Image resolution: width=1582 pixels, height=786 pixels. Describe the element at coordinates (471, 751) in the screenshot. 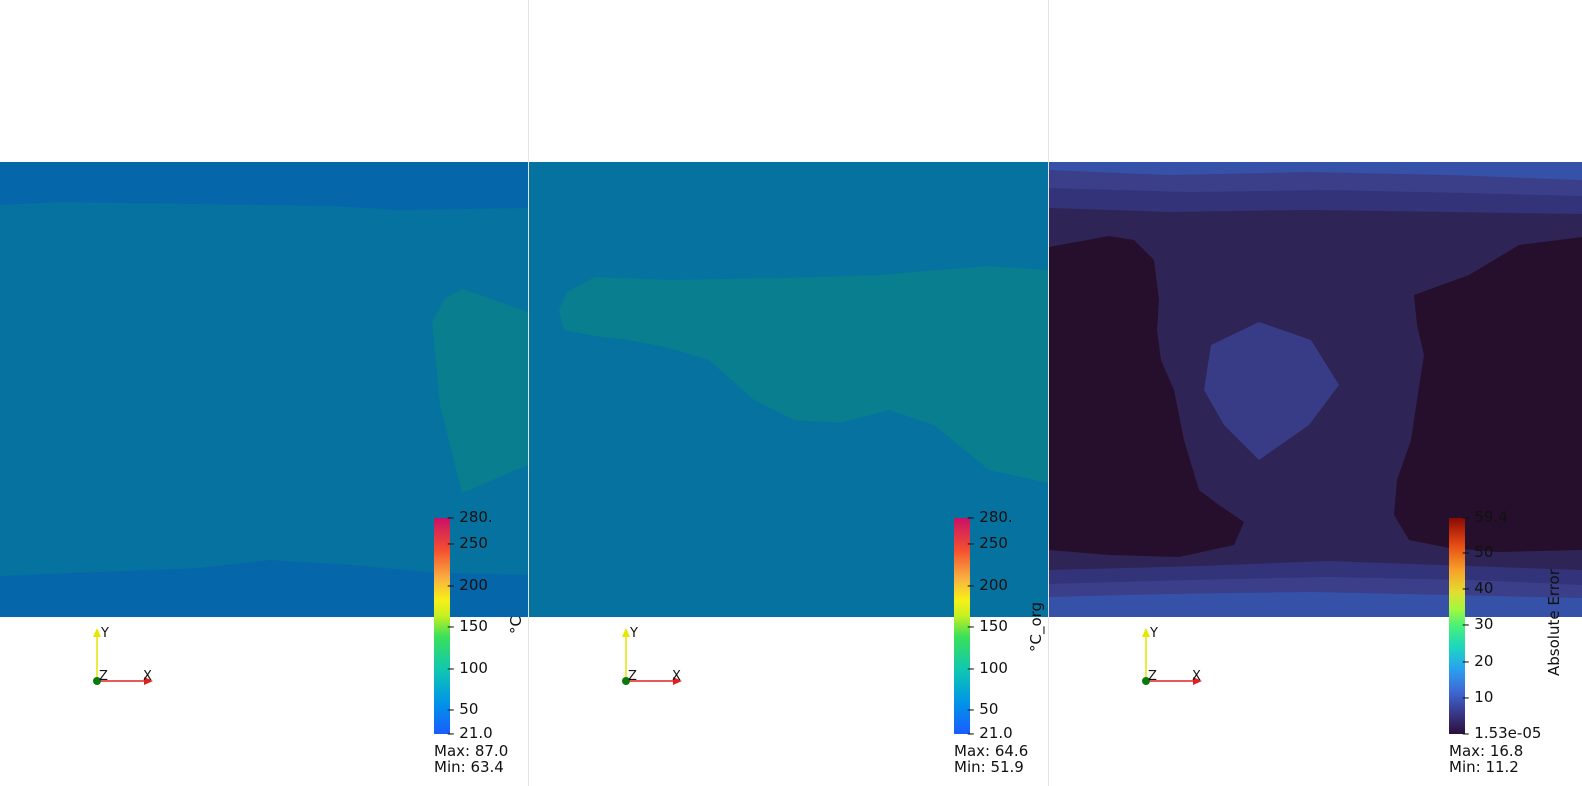

I see `max-label: Max: 87.0` at that location.